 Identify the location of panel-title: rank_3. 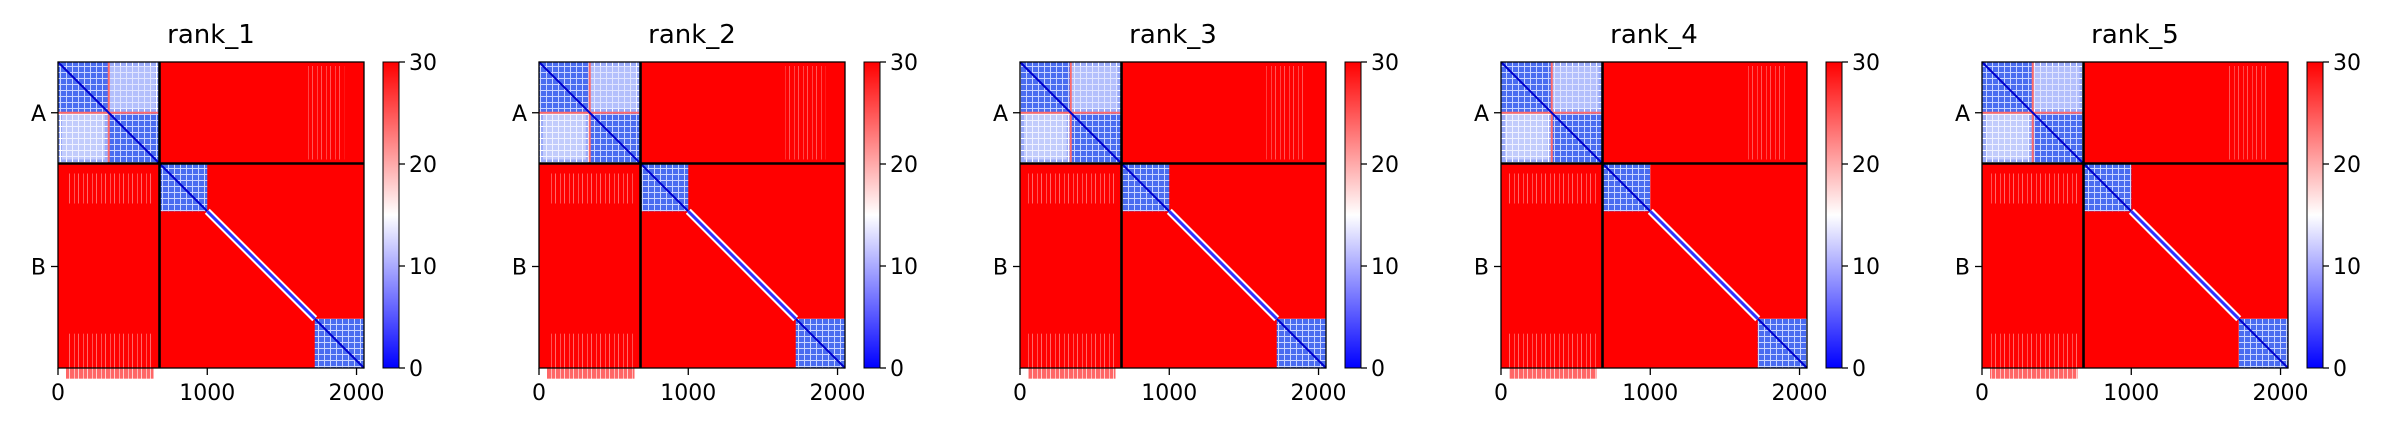
(1173, 35).